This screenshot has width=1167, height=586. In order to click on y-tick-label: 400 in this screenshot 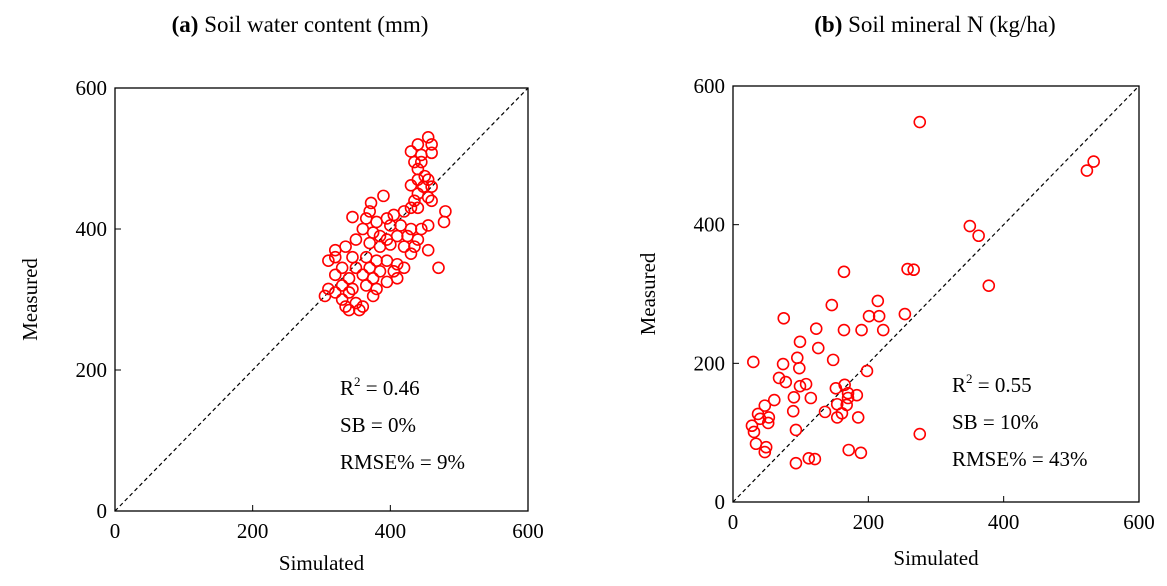, I will do `click(710, 225)`.